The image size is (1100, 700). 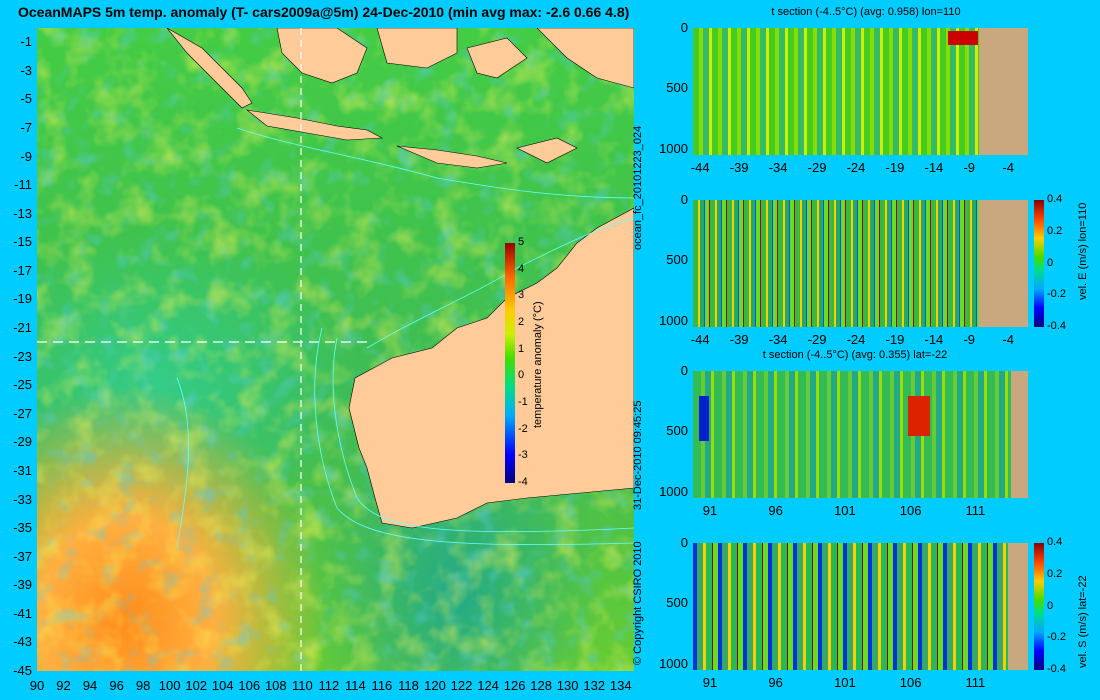 I want to click on map-lon-tick: 108, so click(x=275, y=685).